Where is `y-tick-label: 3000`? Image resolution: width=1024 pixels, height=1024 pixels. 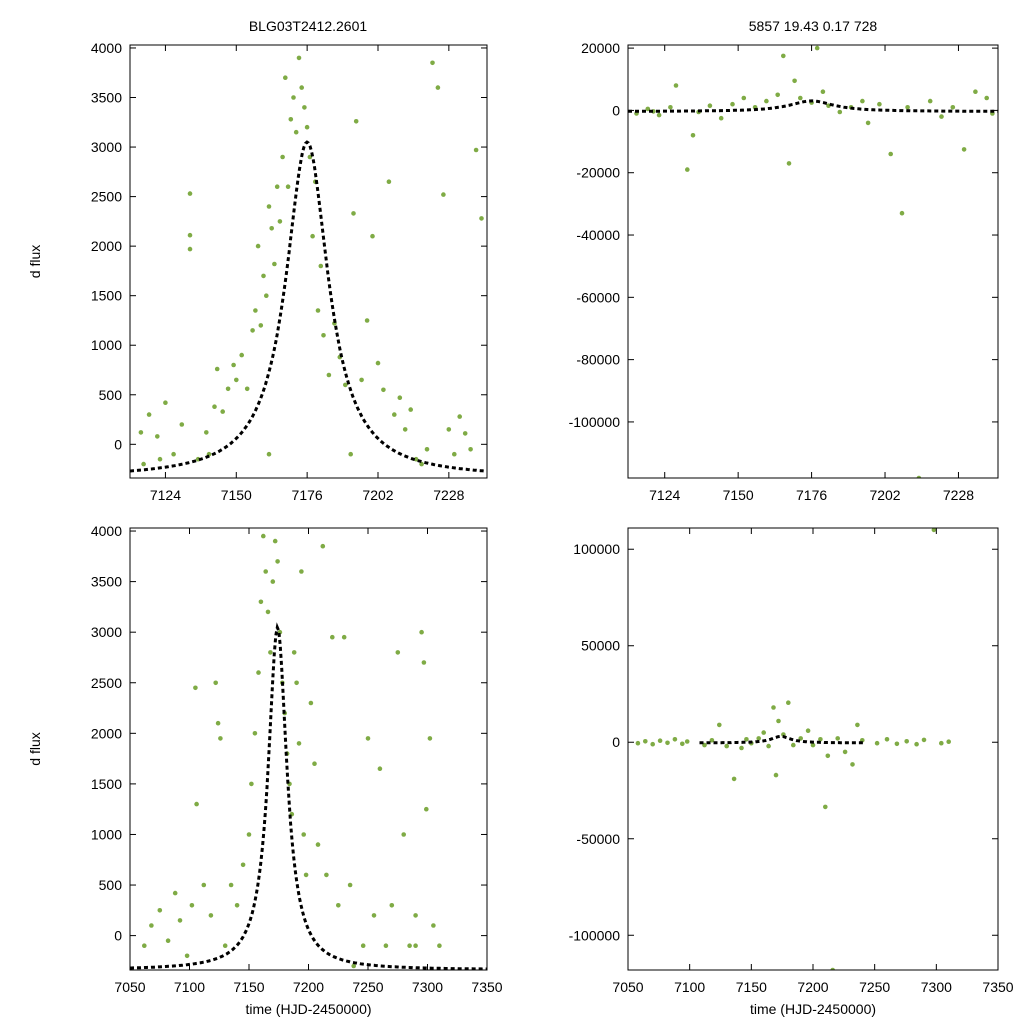
y-tick-label: 3000 is located at coordinates (106, 632).